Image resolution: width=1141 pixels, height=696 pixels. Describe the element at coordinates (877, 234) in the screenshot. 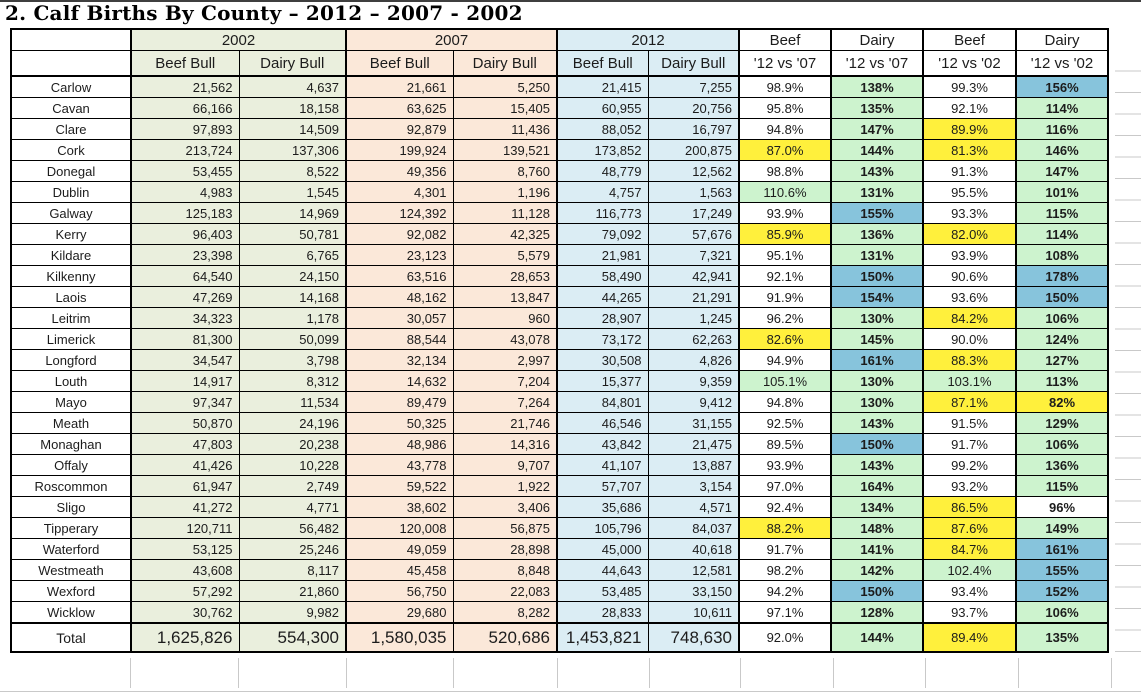

I see `pct-dairy-12v07-cell: 136%` at that location.